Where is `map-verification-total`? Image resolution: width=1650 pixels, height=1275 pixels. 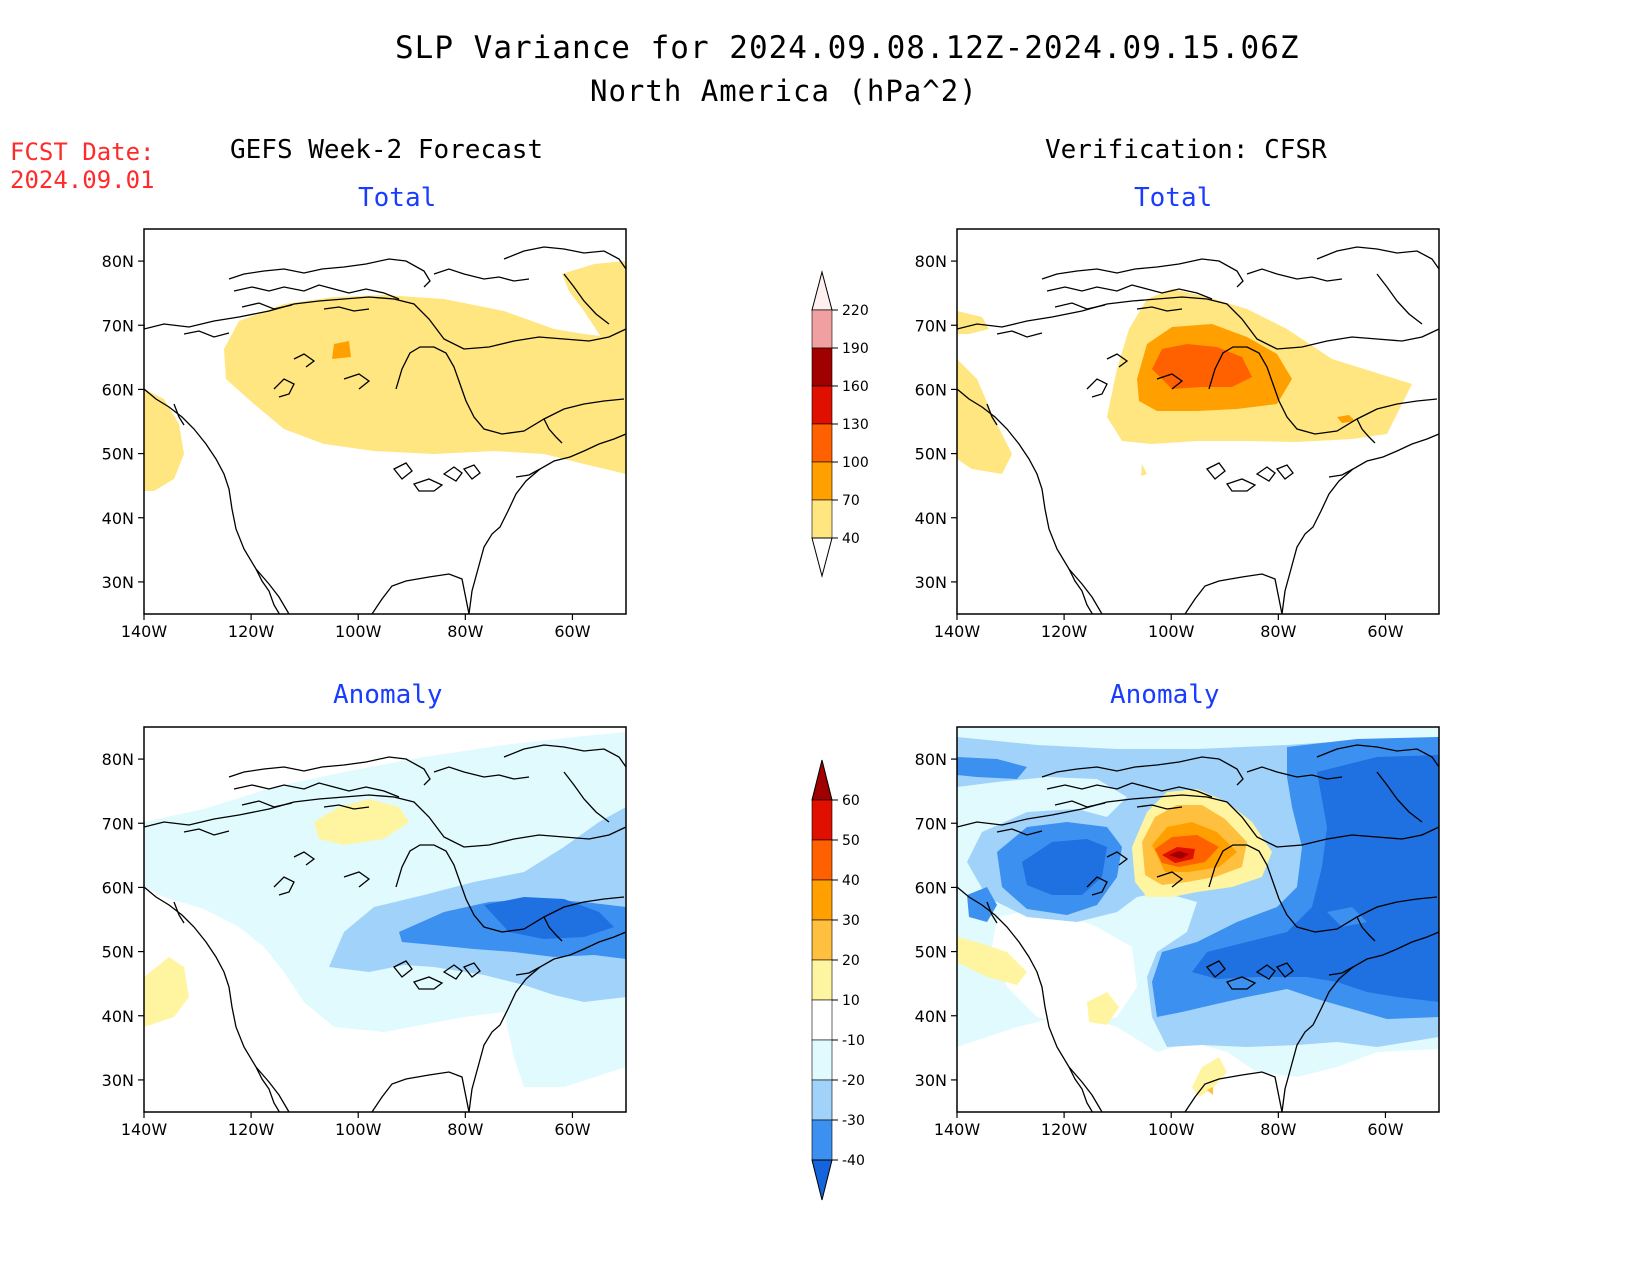 map-verification-total is located at coordinates (1198, 421).